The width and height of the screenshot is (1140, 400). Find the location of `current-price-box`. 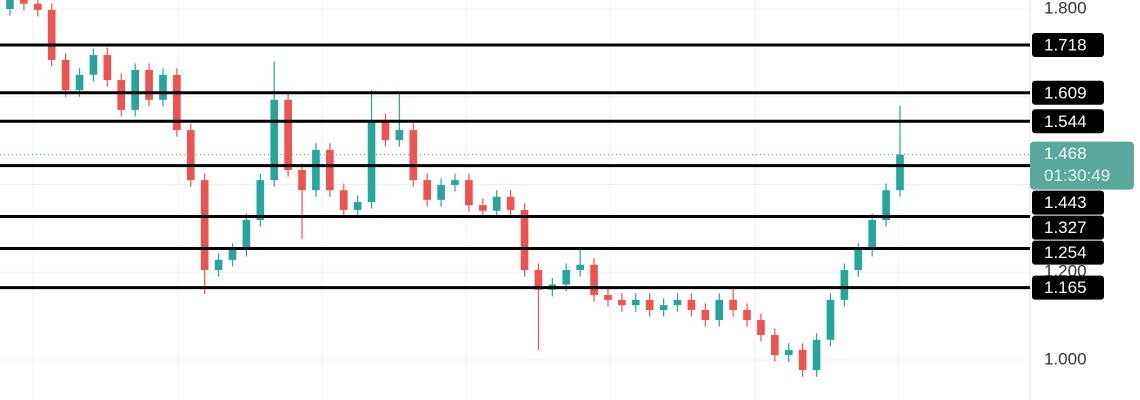

current-price-box is located at coordinates (1082, 165).